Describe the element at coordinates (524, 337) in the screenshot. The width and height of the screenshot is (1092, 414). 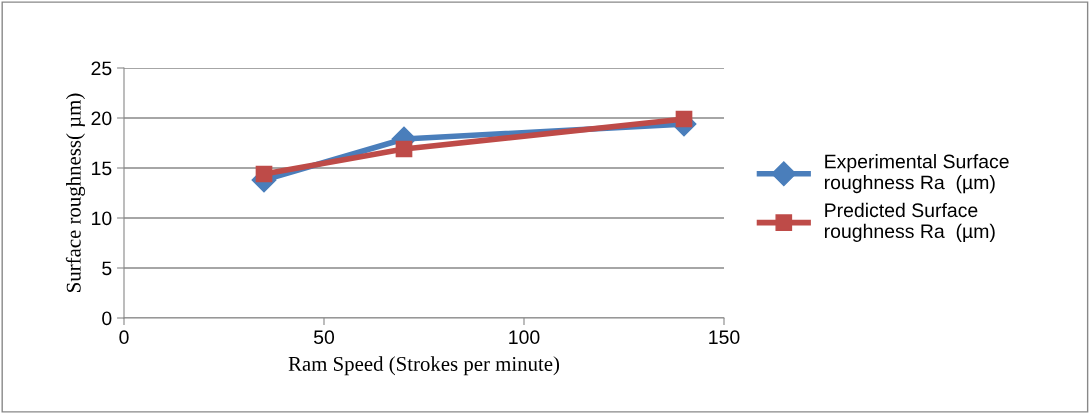
I see `x-tick-label: 100` at that location.